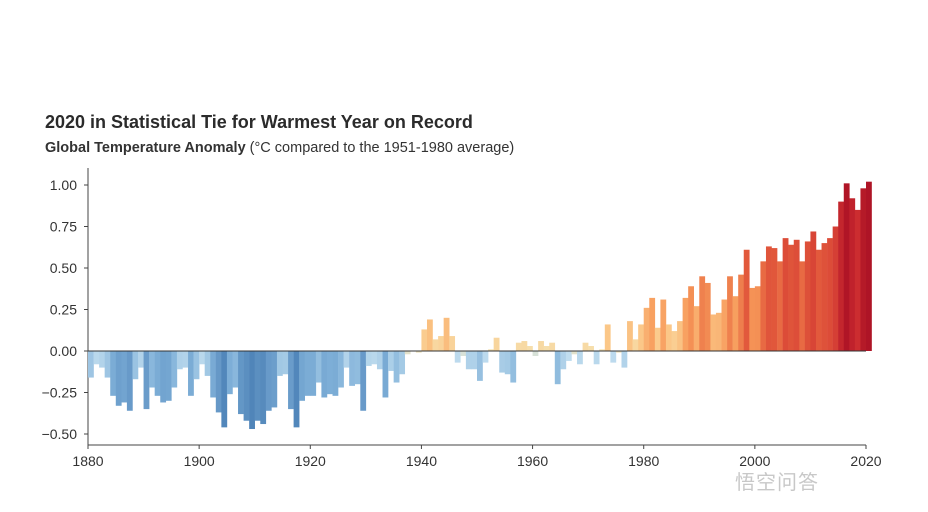 The width and height of the screenshot is (928, 512). What do you see at coordinates (824, 297) in the screenshot?
I see `bar-2012` at bounding box center [824, 297].